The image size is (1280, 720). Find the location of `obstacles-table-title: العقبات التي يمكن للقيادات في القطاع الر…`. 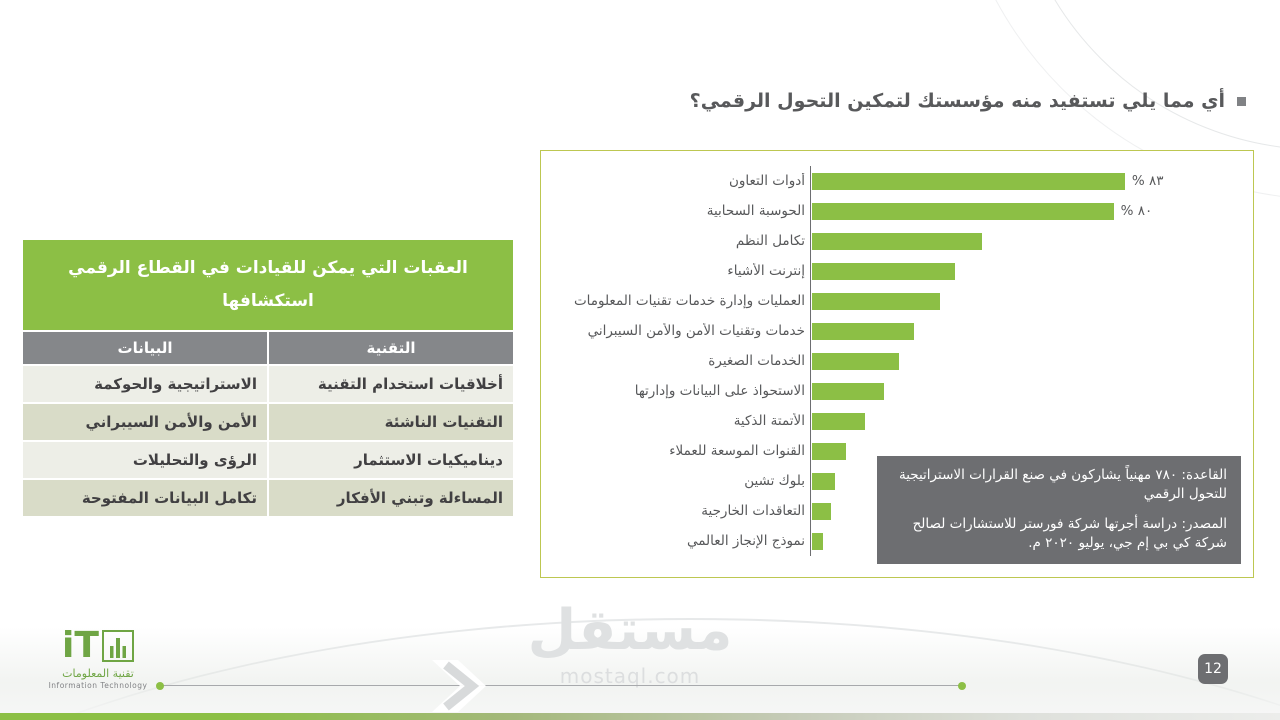

obstacles-table-title: العقبات التي يمكن للقيادات في القطاع الر… is located at coordinates (268, 285).